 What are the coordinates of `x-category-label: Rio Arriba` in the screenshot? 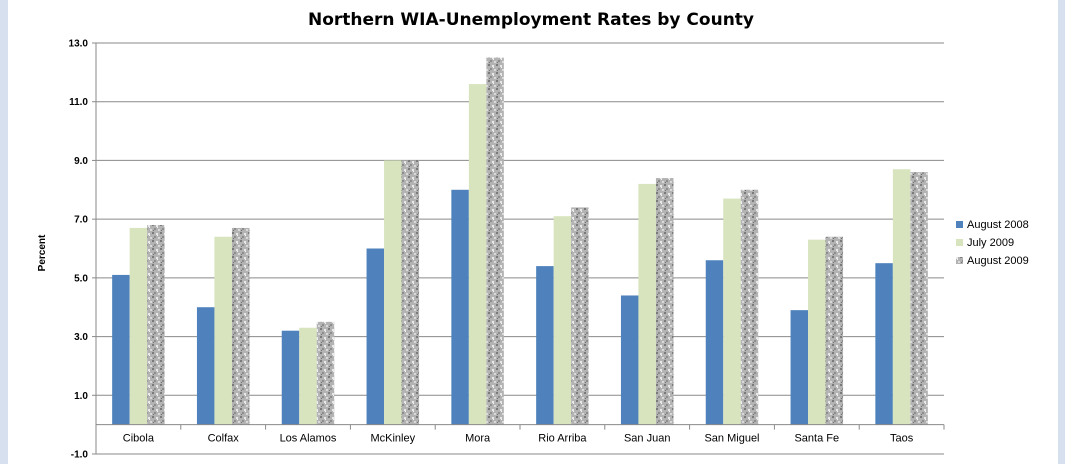 It's located at (562, 439).